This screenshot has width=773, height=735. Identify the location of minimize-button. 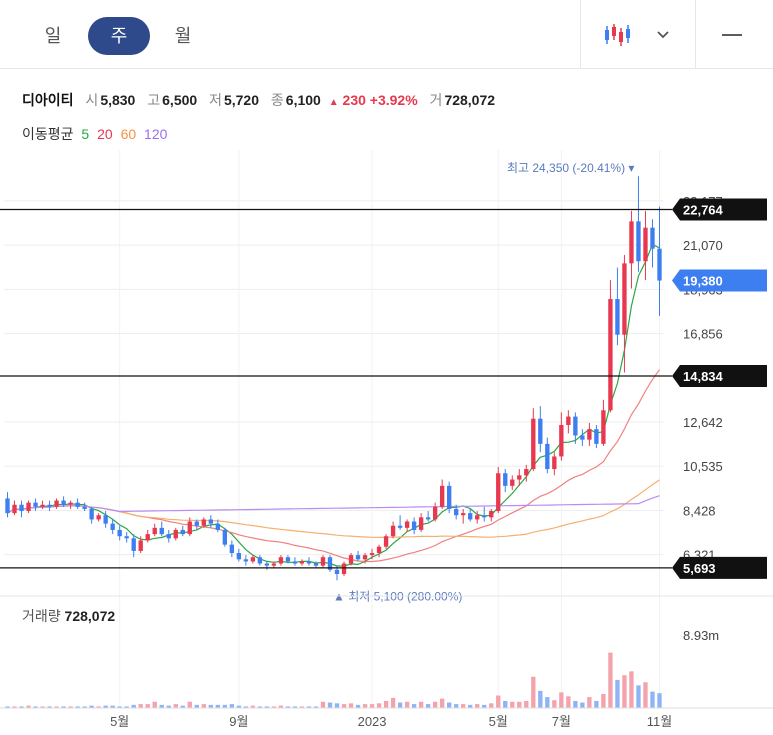
(732, 35).